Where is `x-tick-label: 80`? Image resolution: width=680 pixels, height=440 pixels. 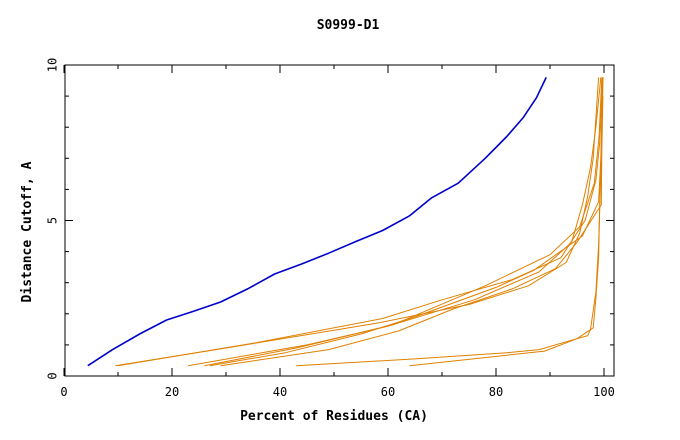
x-tick-label: 80 is located at coordinates (496, 392).